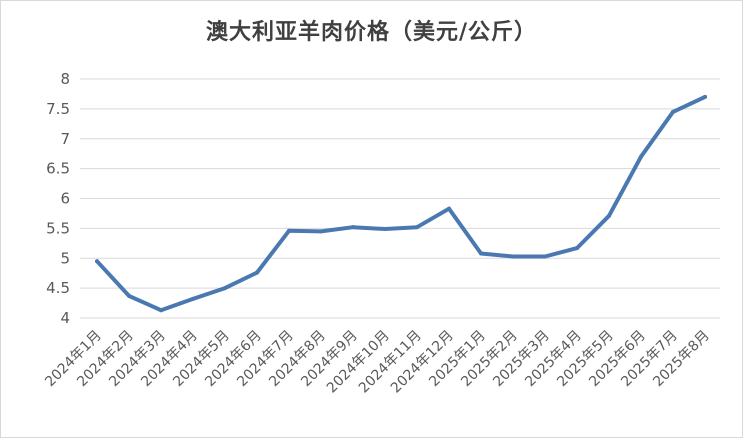 The width and height of the screenshot is (743, 438). What do you see at coordinates (58, 109) in the screenshot?
I see `y-tick-label: 7.5` at bounding box center [58, 109].